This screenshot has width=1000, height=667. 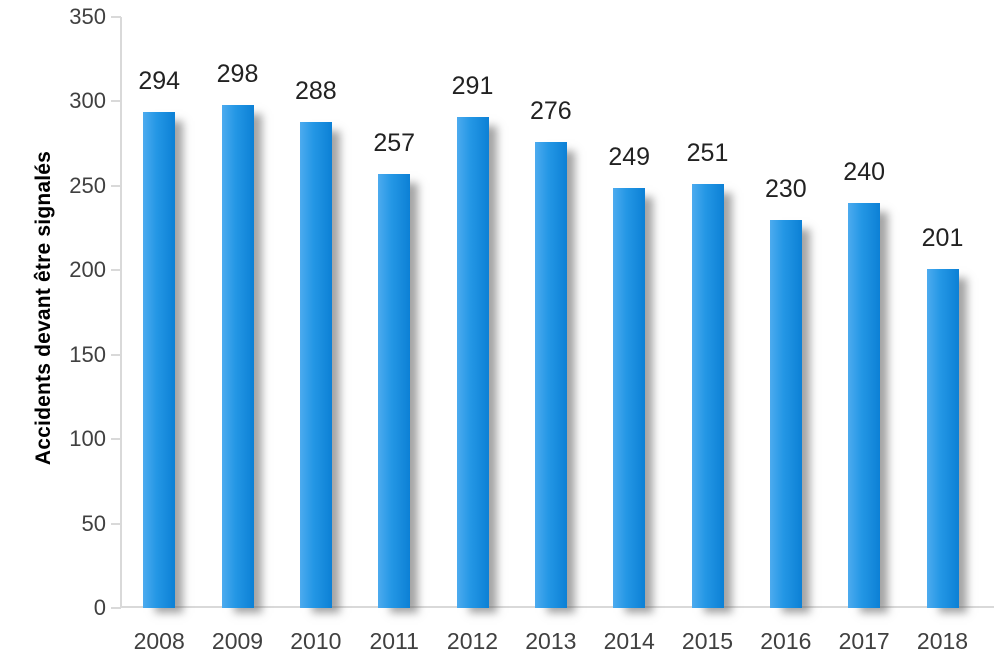 I want to click on value-label-2010: 288, so click(x=316, y=90).